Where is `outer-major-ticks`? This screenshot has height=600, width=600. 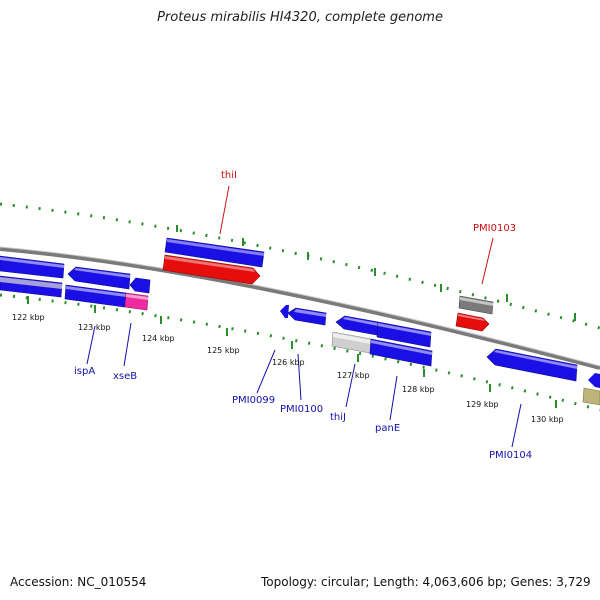 outer-major-ticks is located at coordinates (376, 273).